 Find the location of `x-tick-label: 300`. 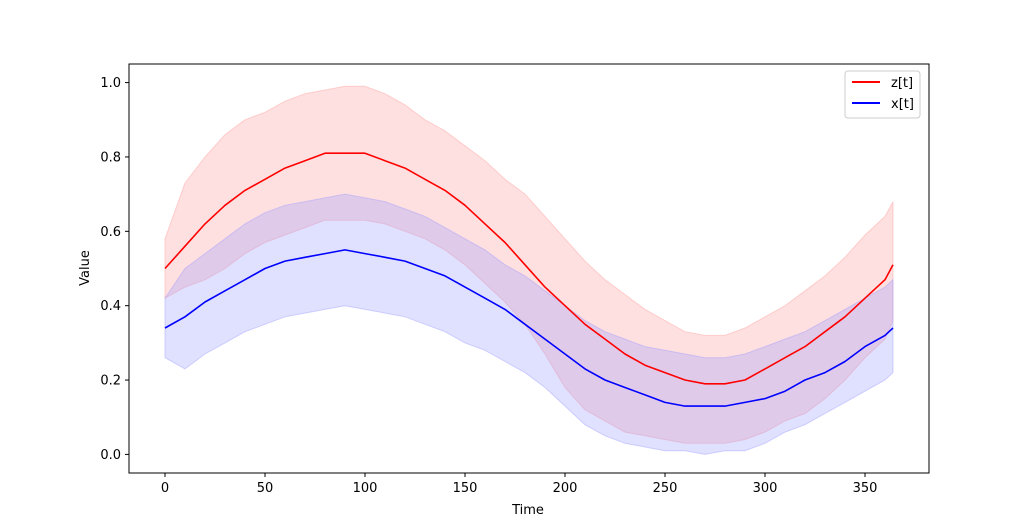

x-tick-label: 300 is located at coordinates (765, 488).